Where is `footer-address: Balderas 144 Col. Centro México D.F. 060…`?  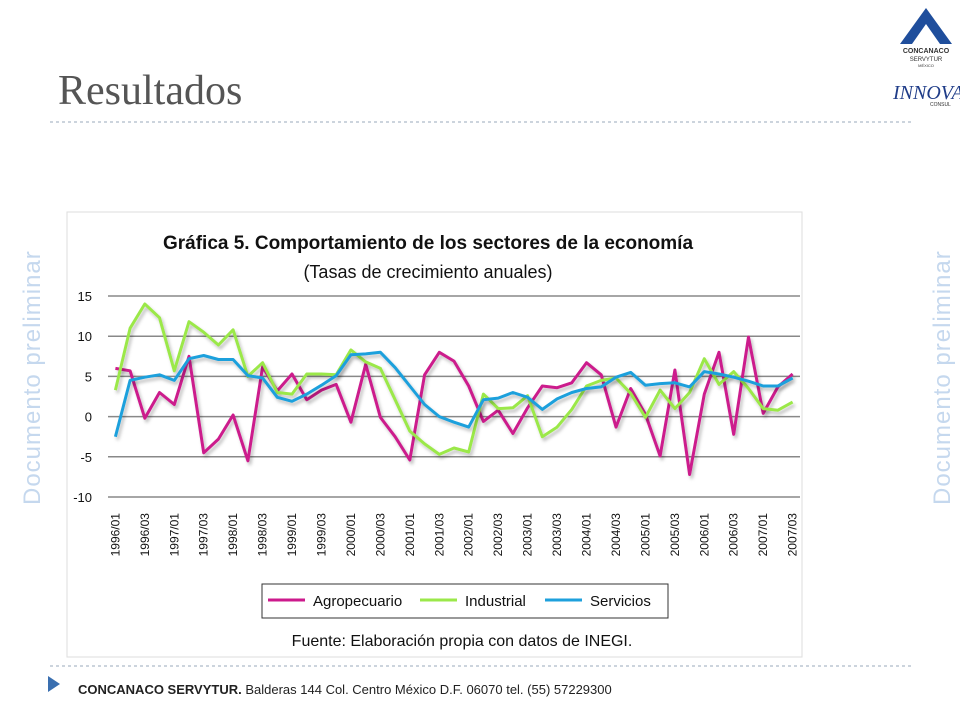 footer-address: Balderas 144 Col. Centro México D.F. 060… is located at coordinates (428, 689).